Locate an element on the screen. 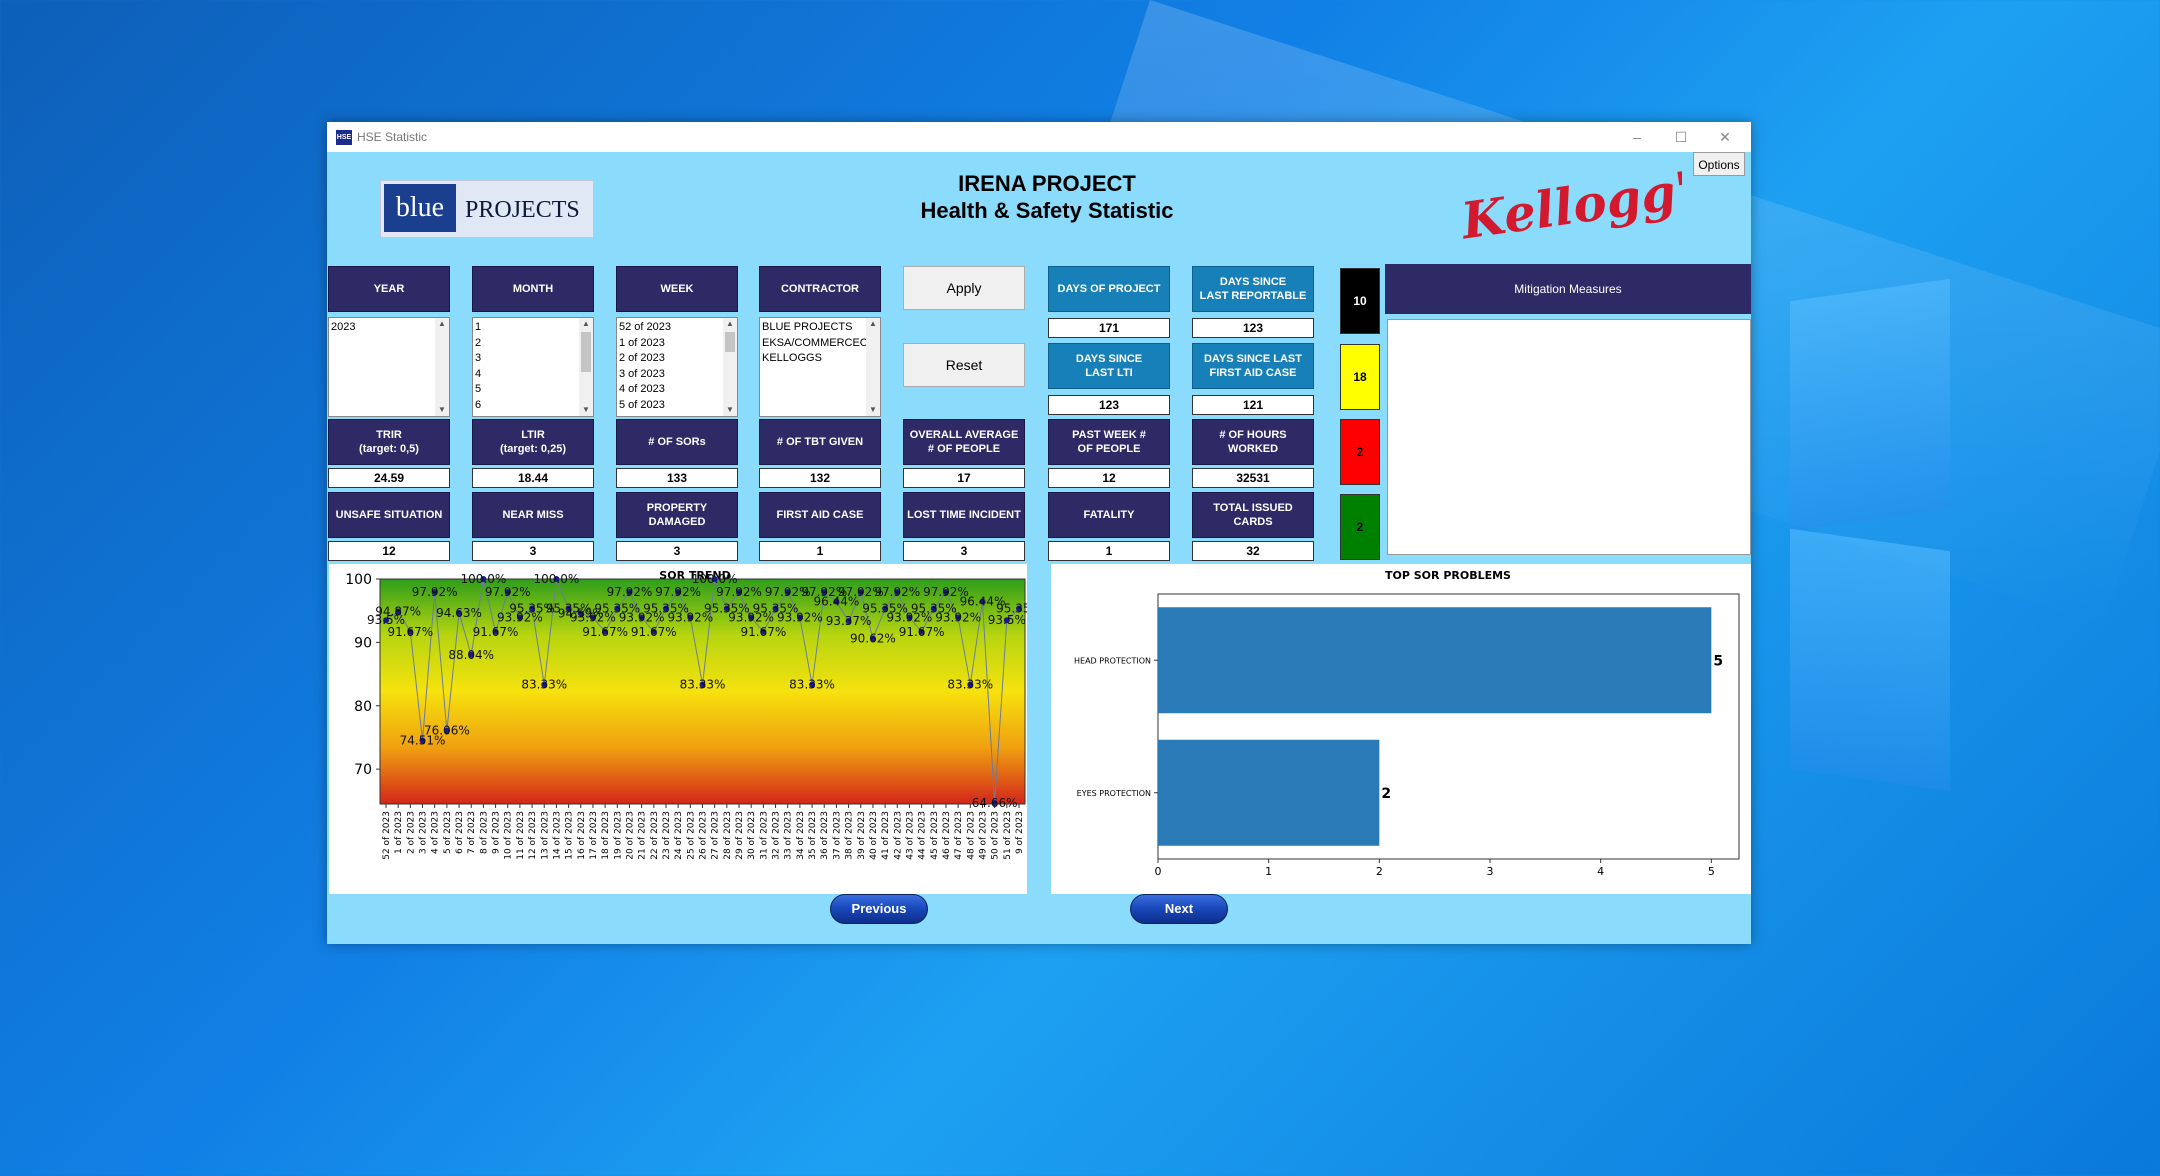 This screenshot has height=1176, width=2160. contractor-option: KELLOGGS is located at coordinates (792, 358).